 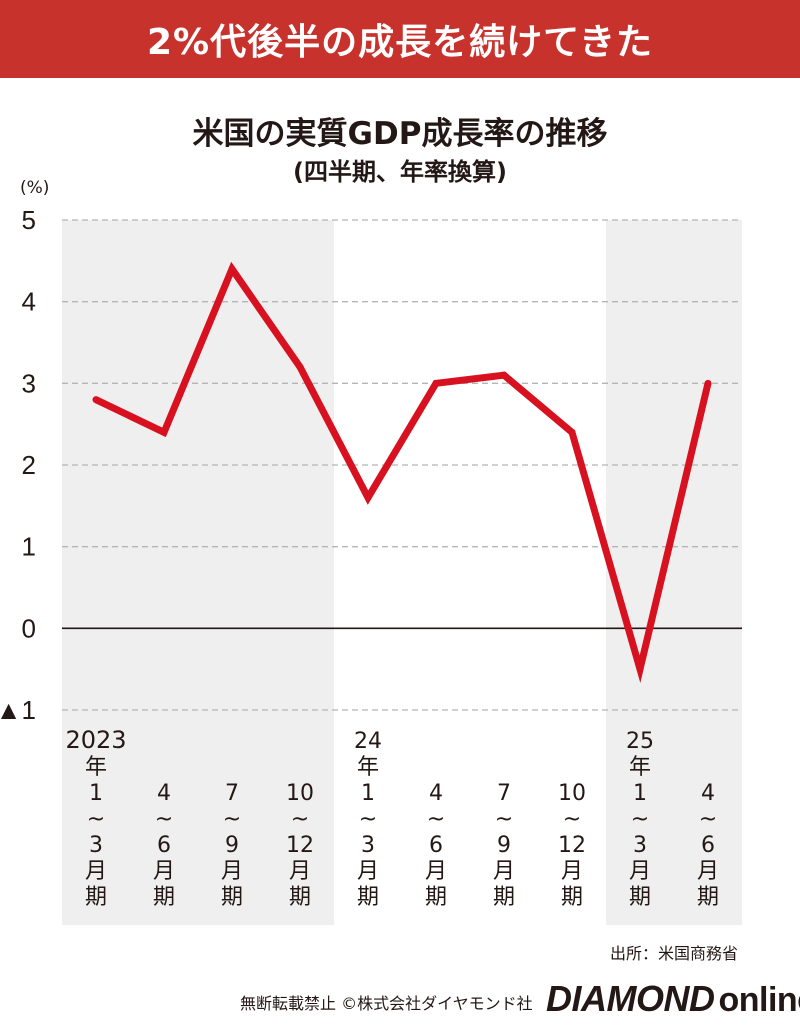 What do you see at coordinates (400, 42) in the screenshot?
I see `headline-text: 2%代後半の成長を続けてきた` at bounding box center [400, 42].